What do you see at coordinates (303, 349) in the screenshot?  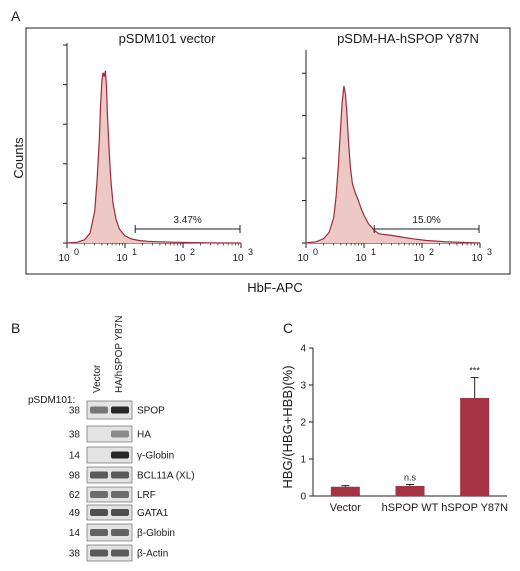 I see `bar-chart-y-tick-label: 4` at bounding box center [303, 349].